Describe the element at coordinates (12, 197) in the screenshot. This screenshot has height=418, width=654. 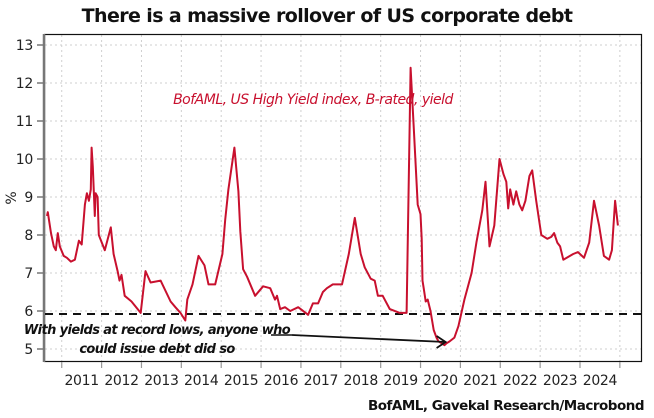
I see `y-axis-label: %` at that location.